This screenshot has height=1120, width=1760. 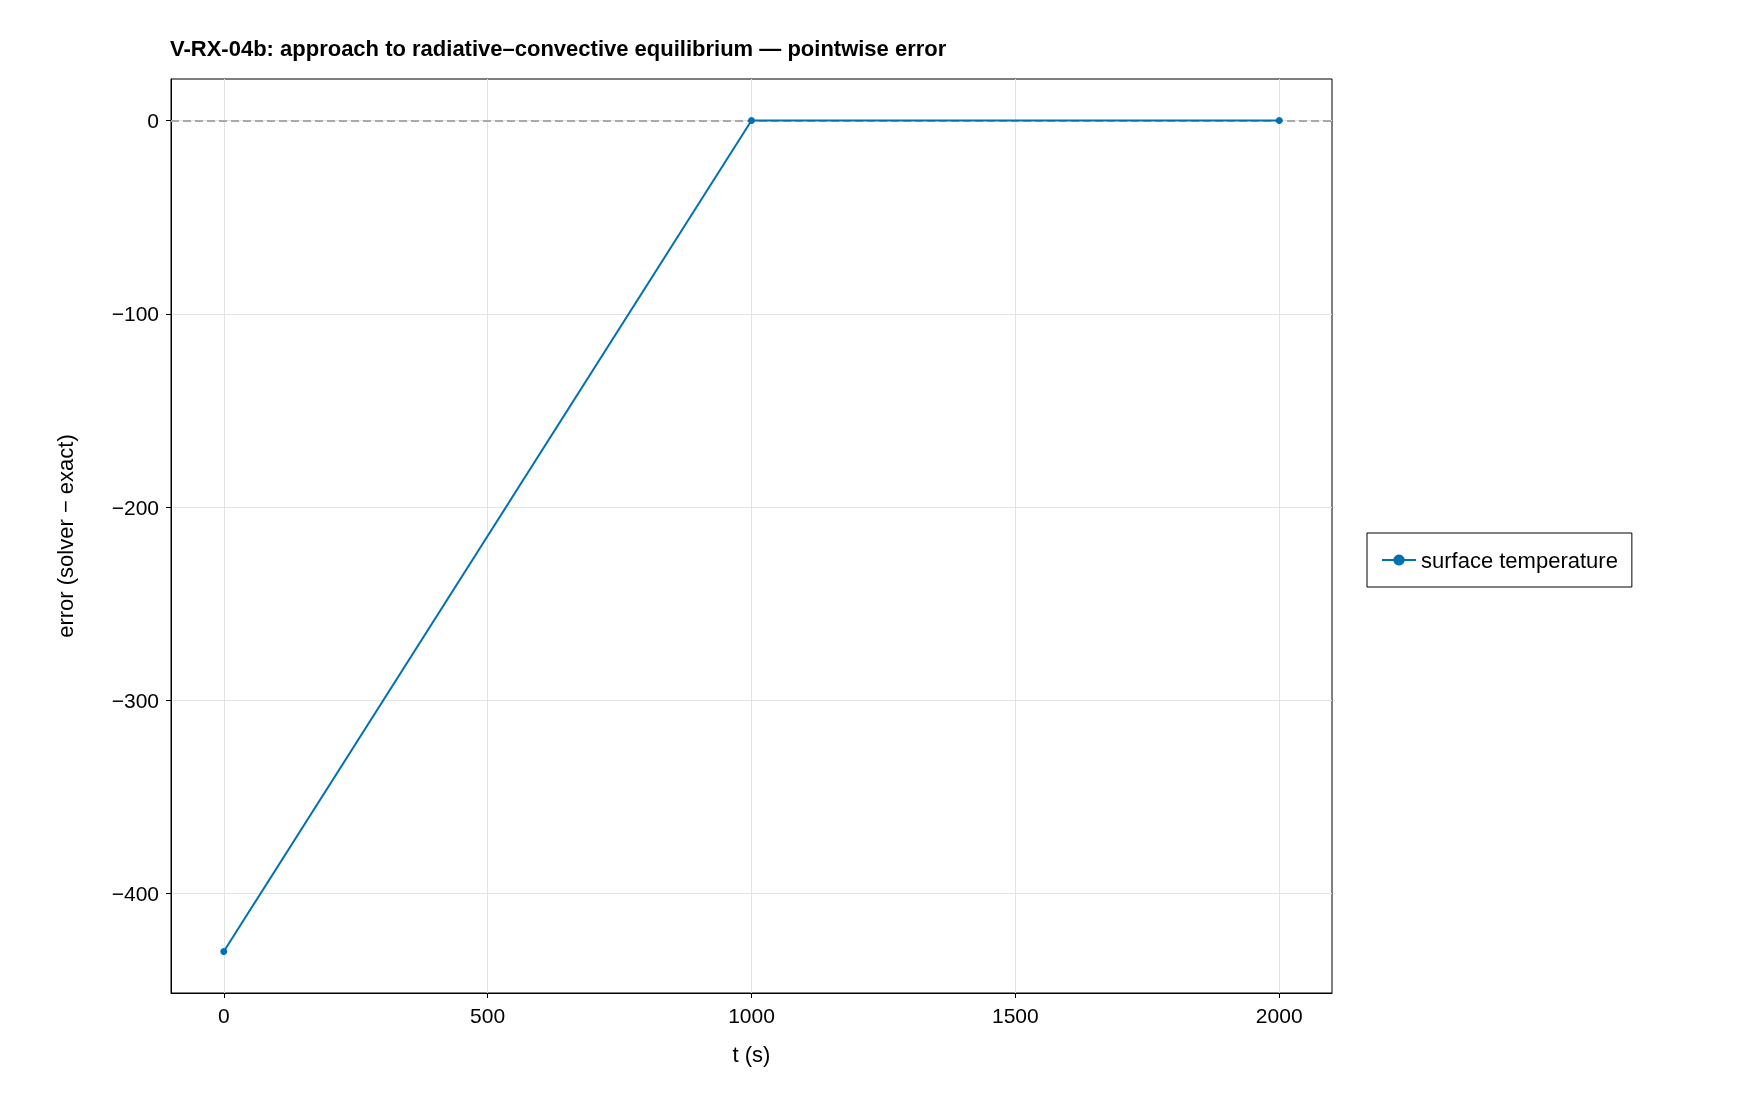 I want to click on x-tick-label: 0, so click(x=223, y=1015).